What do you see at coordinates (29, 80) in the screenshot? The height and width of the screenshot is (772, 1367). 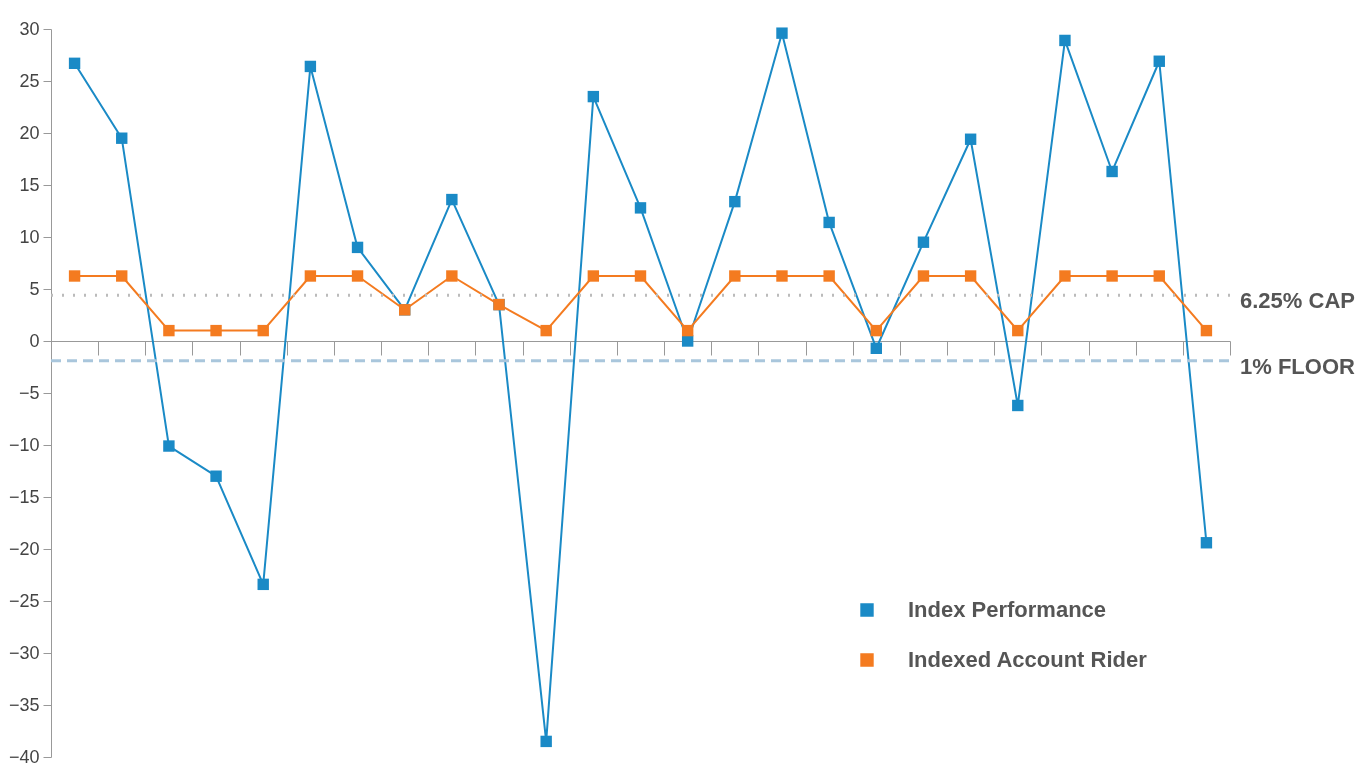 I see `y-tick-label: 25` at bounding box center [29, 80].